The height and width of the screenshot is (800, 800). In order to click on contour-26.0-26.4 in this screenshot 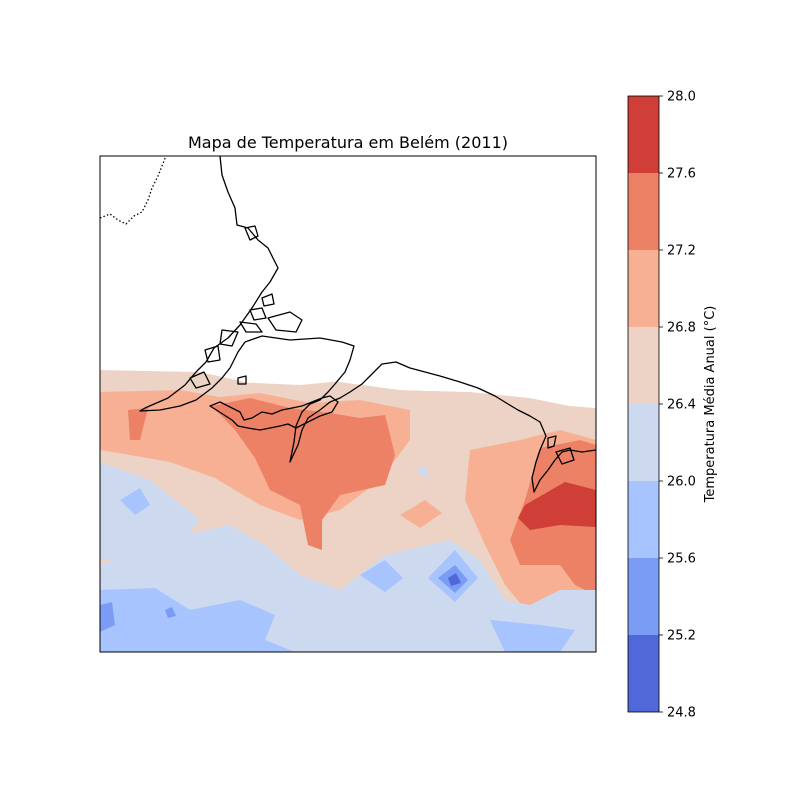, I will do `click(150, 511)`.